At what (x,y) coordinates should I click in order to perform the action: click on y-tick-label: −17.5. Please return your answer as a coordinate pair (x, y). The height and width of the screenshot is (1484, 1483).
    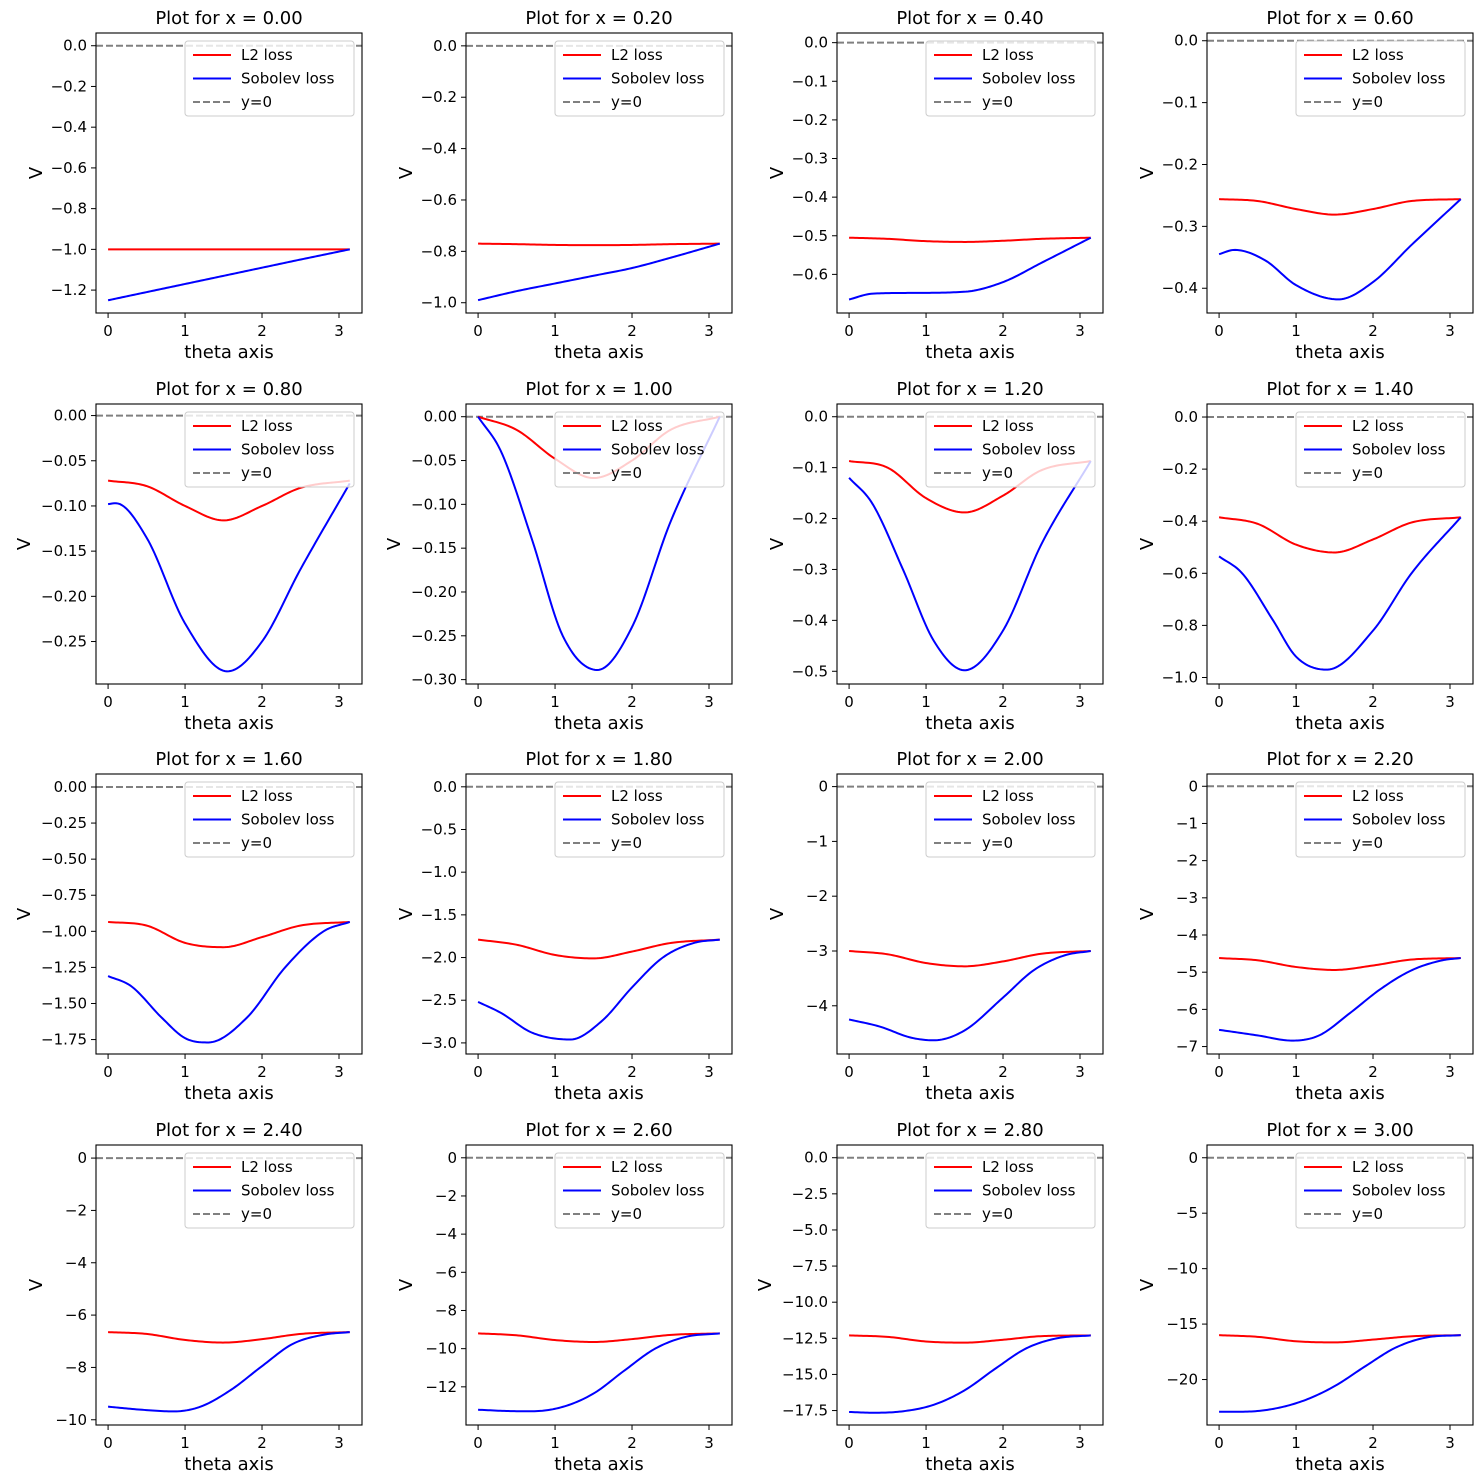
    Looking at the image, I should click on (805, 1411).